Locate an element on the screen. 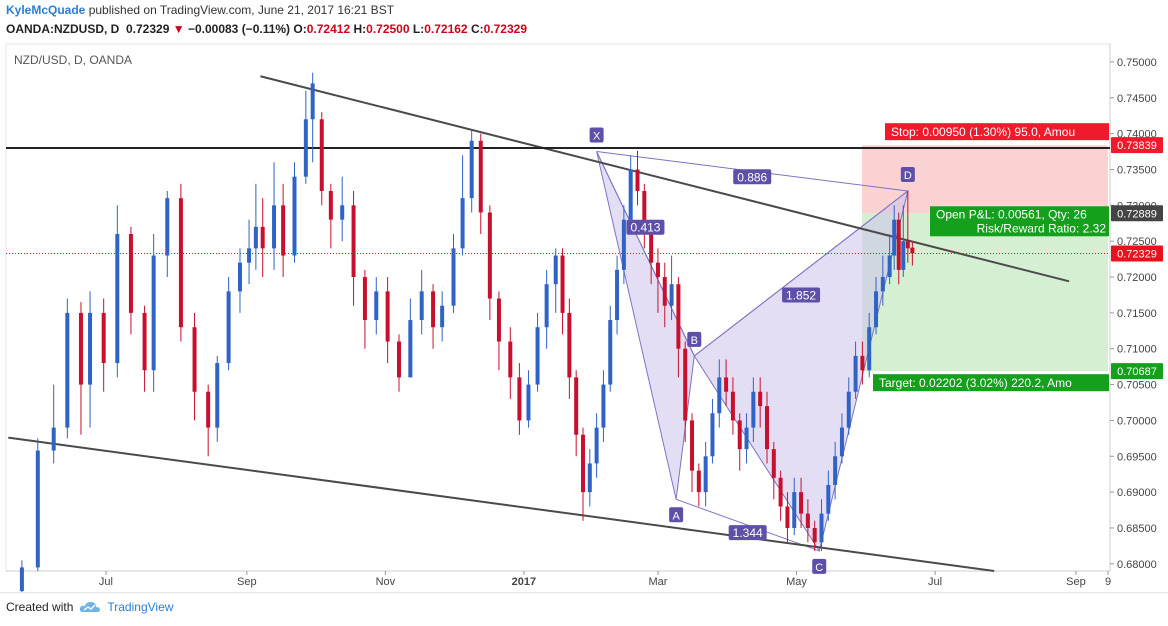  time-axis-label: Nov is located at coordinates (386, 582).